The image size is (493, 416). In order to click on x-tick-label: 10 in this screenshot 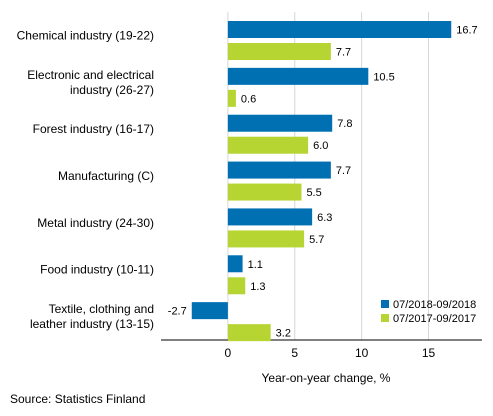, I will do `click(362, 353)`.